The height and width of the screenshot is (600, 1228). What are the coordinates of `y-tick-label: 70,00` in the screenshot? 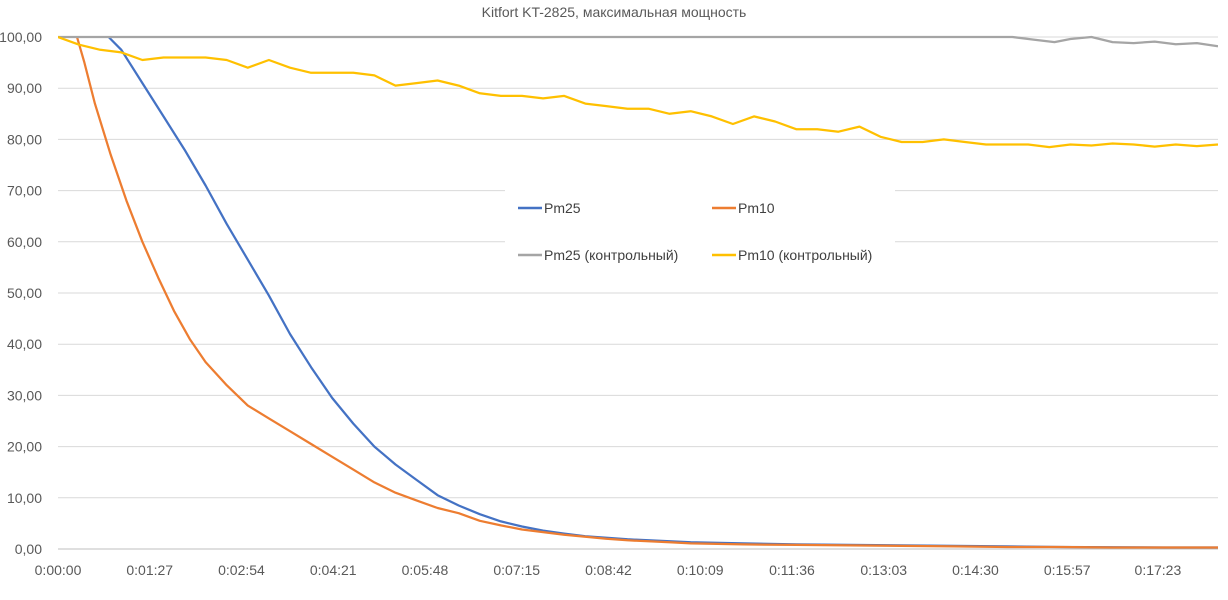 It's located at (24, 191).